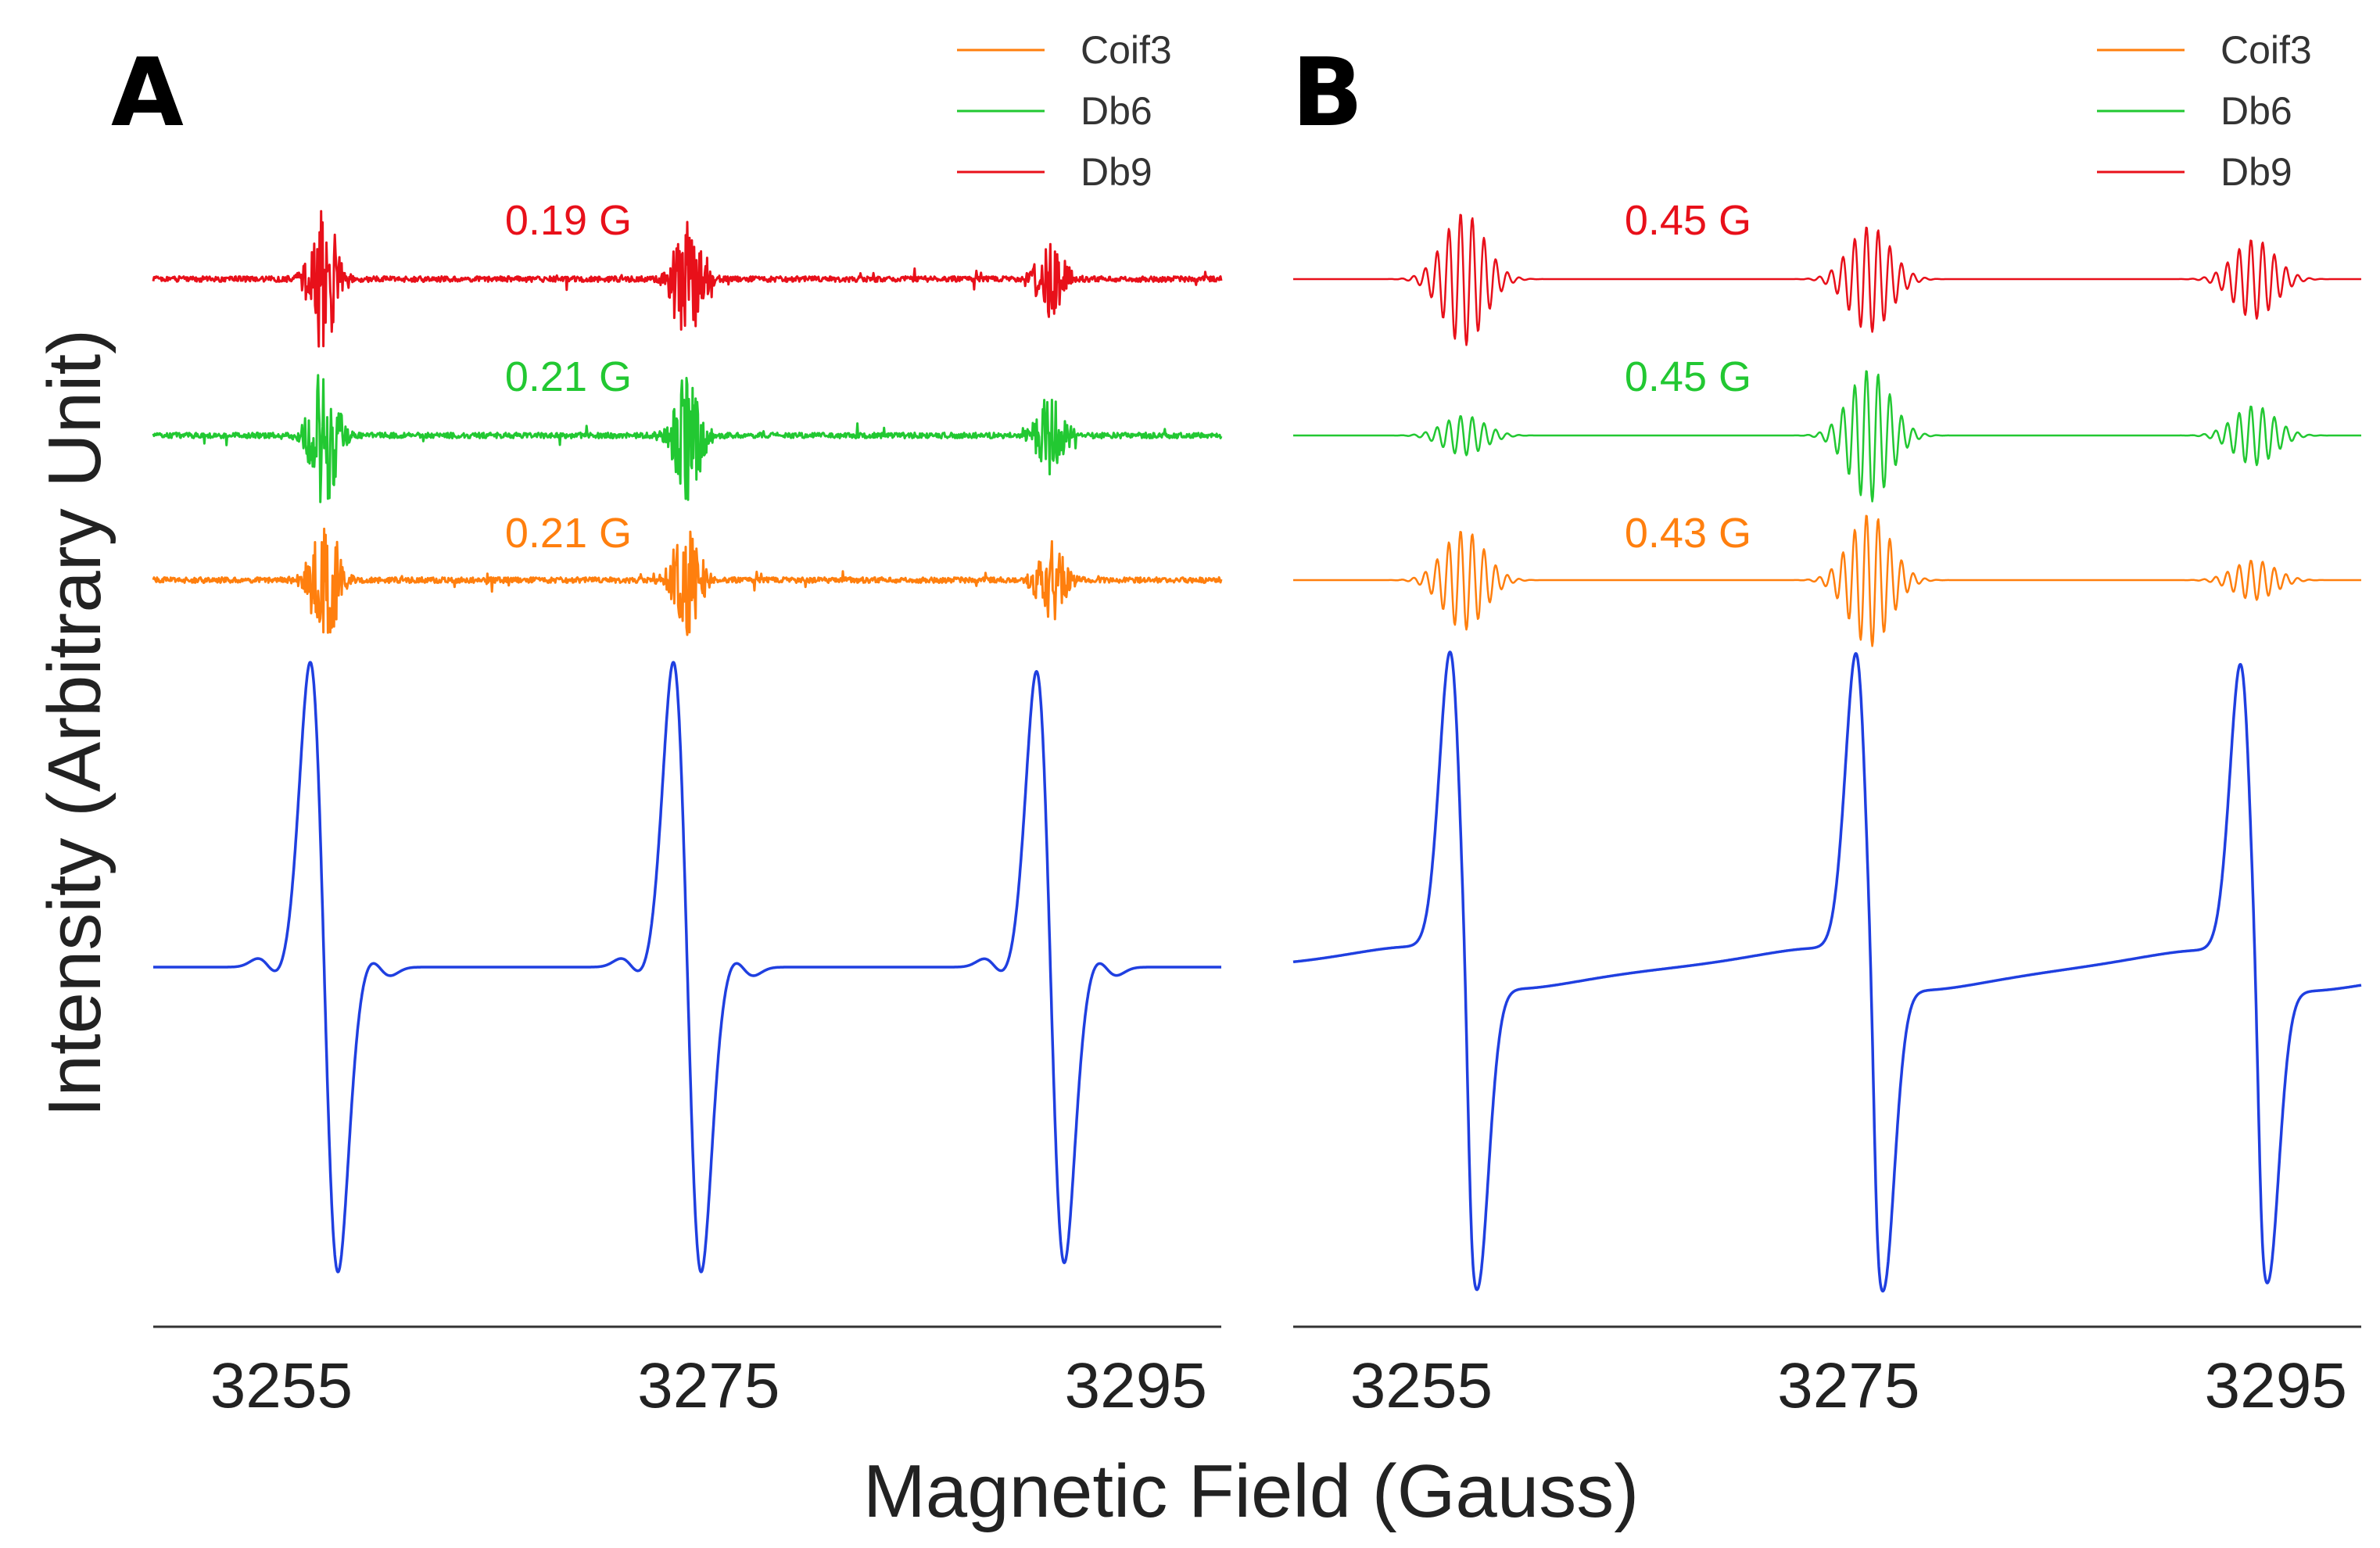 The width and height of the screenshot is (2380, 1548). What do you see at coordinates (1688, 377) in the screenshot?
I see `linewidth-label-db6: 0.45 G` at bounding box center [1688, 377].